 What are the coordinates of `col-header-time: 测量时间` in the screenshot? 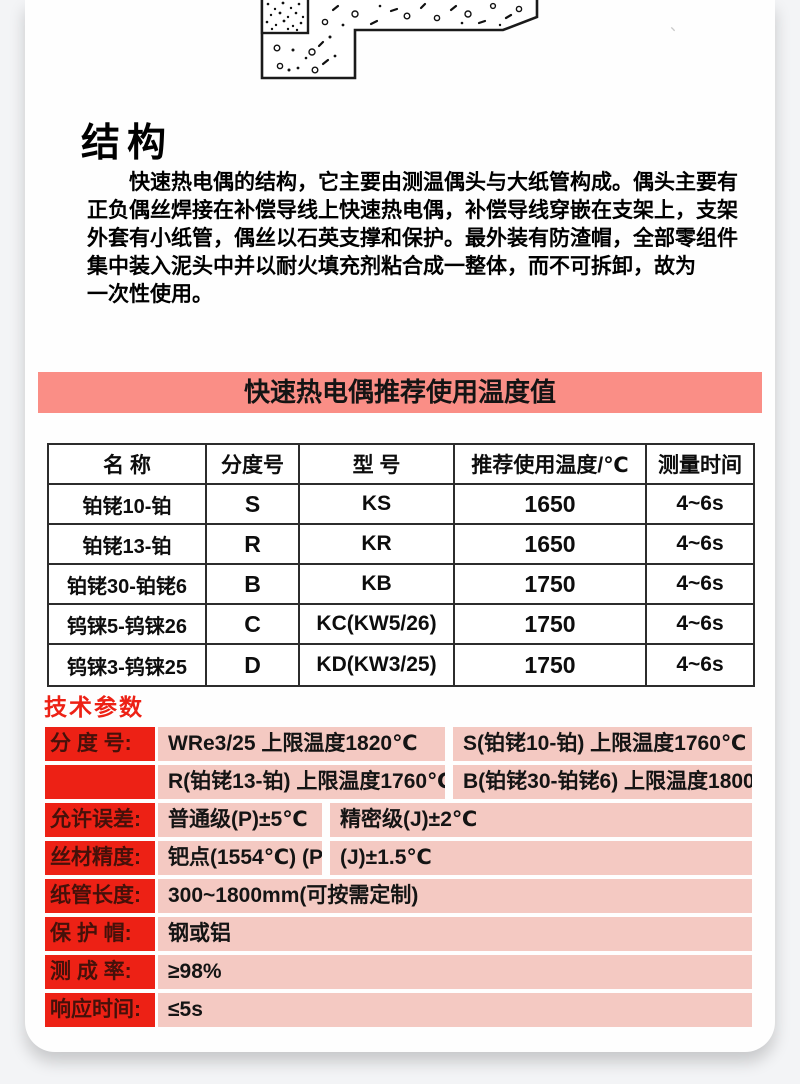 It's located at (700, 465).